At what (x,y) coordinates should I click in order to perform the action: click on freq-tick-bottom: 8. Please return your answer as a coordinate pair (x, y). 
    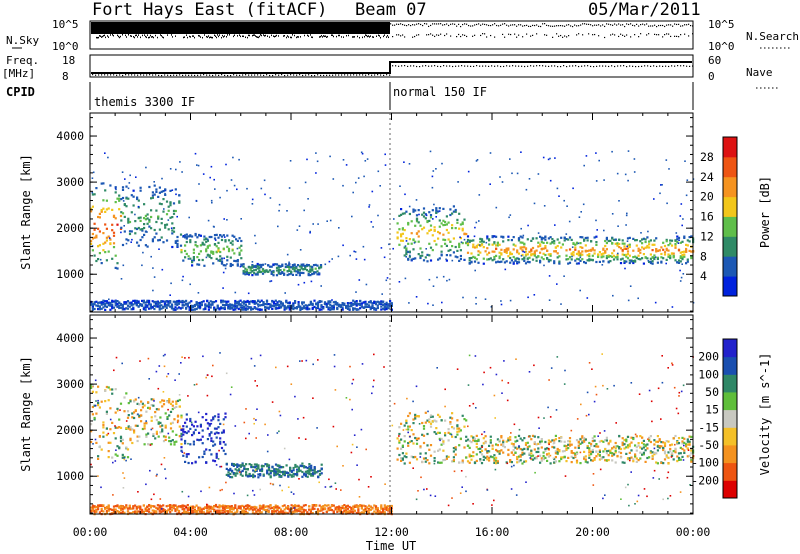
    Looking at the image, I should click on (65, 76).